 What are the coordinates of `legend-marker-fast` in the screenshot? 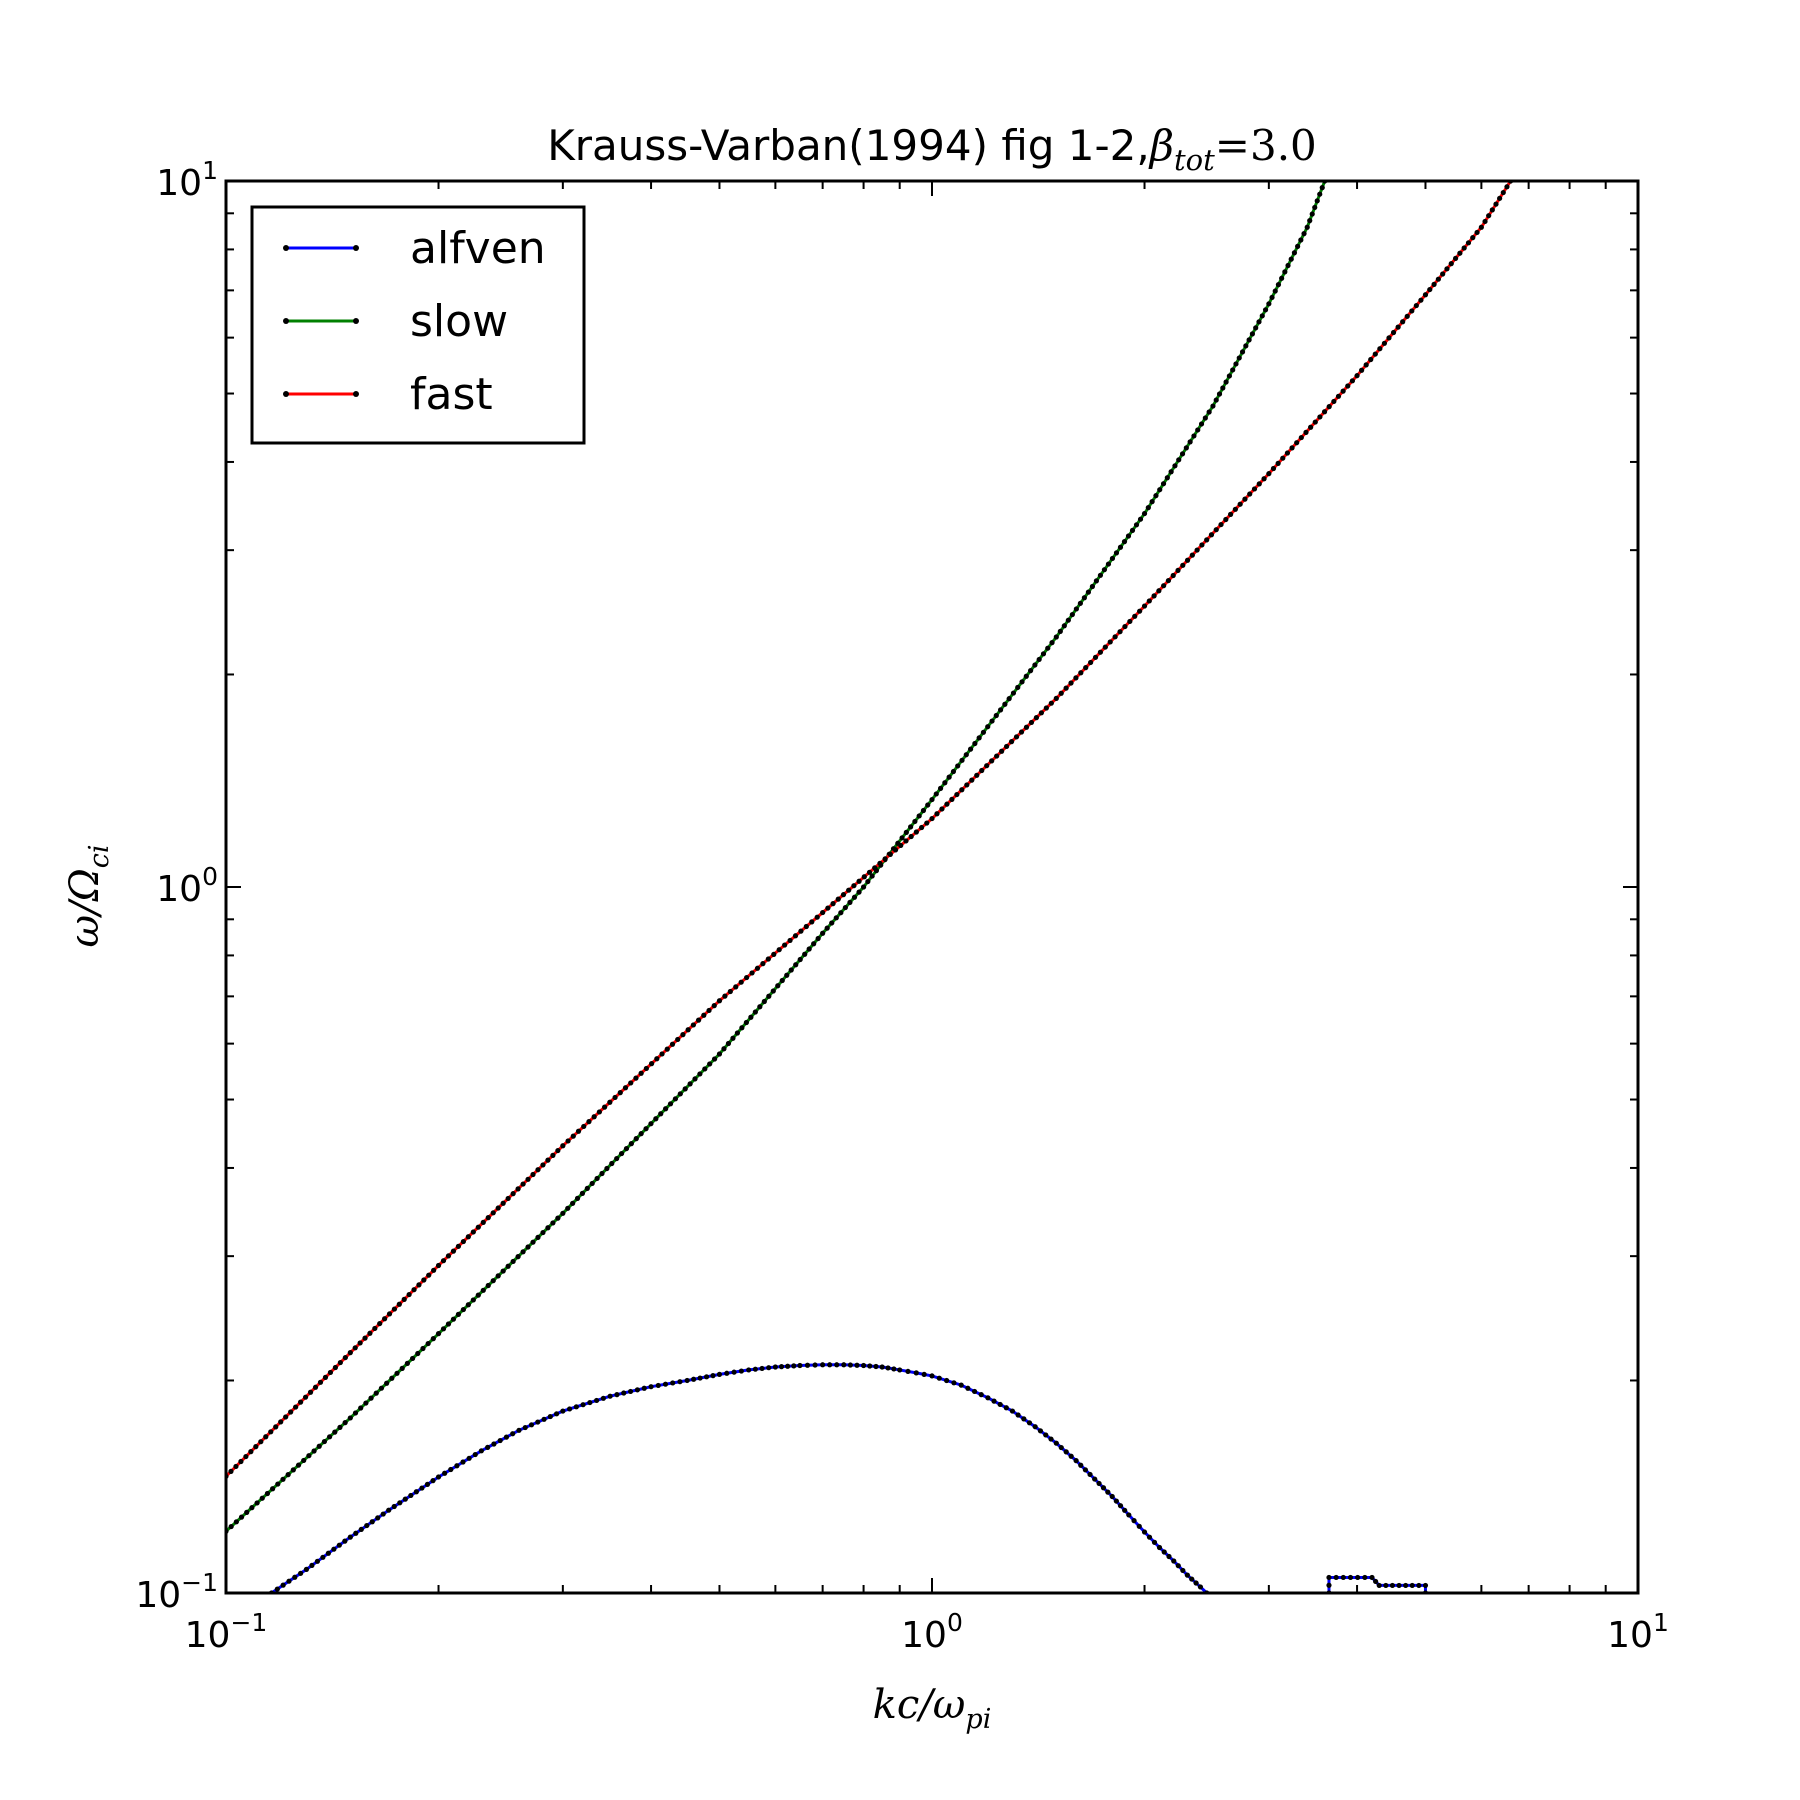 It's located at (356, 394).